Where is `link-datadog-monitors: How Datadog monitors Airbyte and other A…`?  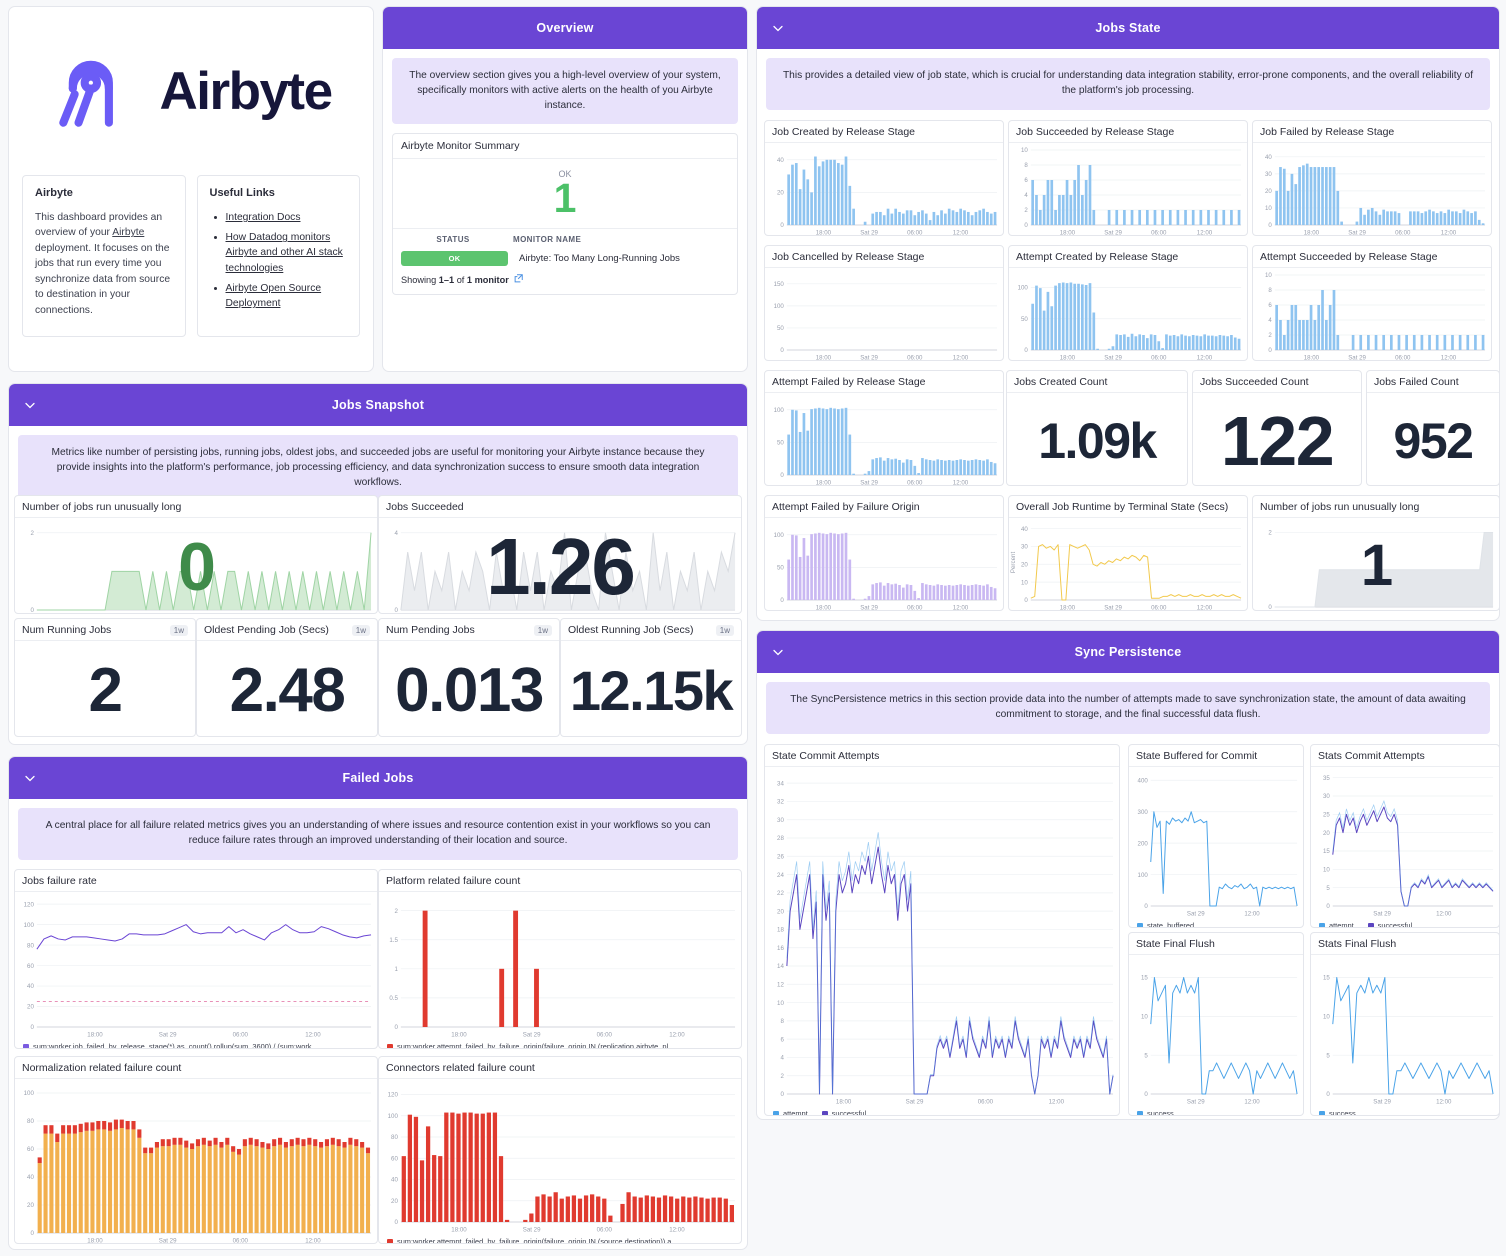 link-datadog-monitors: How Datadog monitors Airbyte and other A… is located at coordinates (284, 253).